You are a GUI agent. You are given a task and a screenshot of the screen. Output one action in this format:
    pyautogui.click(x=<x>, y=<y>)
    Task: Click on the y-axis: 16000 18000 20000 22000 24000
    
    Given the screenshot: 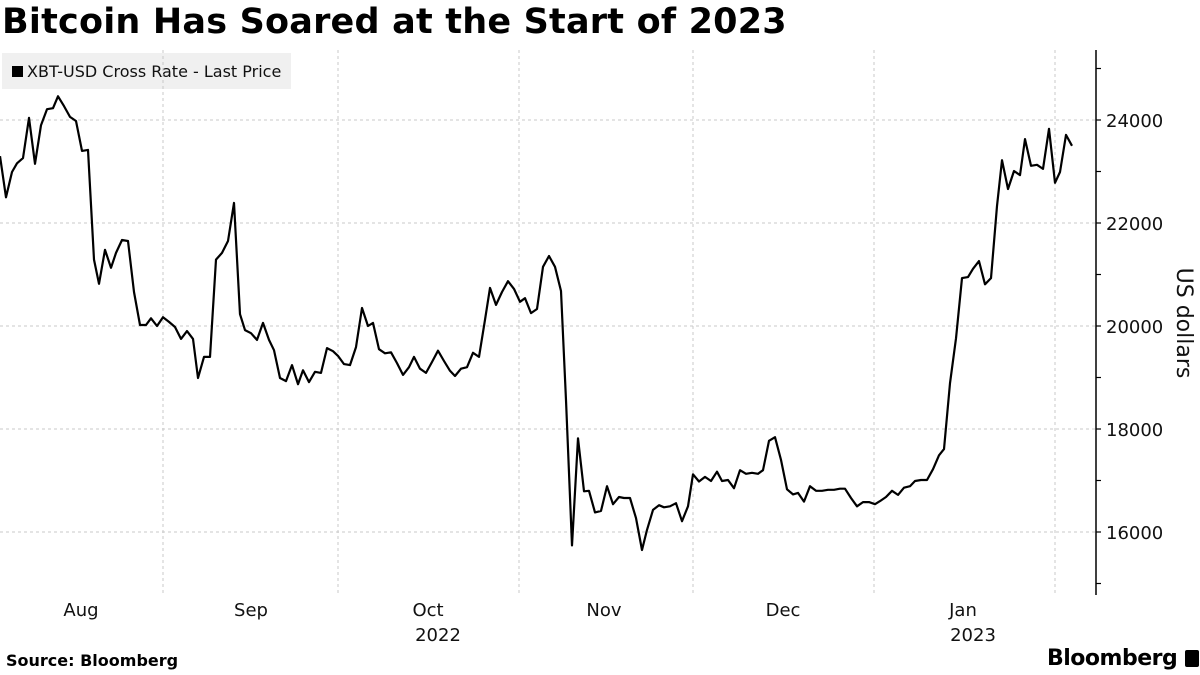 What is the action you would take?
    pyautogui.click(x=1129, y=322)
    